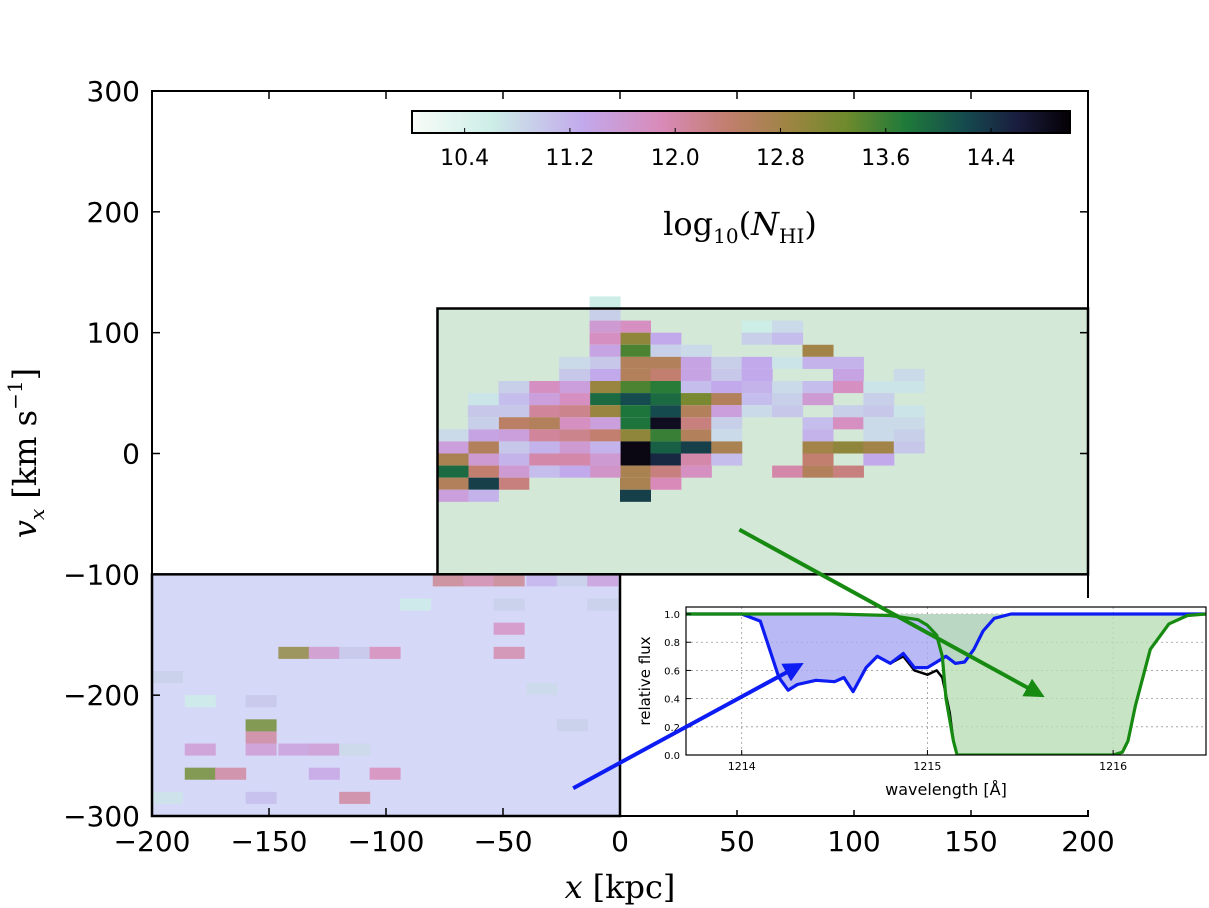 Image resolution: width=1209 pixels, height=908 pixels. What do you see at coordinates (675, 158) in the screenshot?
I see `colorbar-tick-label: 12.0` at bounding box center [675, 158].